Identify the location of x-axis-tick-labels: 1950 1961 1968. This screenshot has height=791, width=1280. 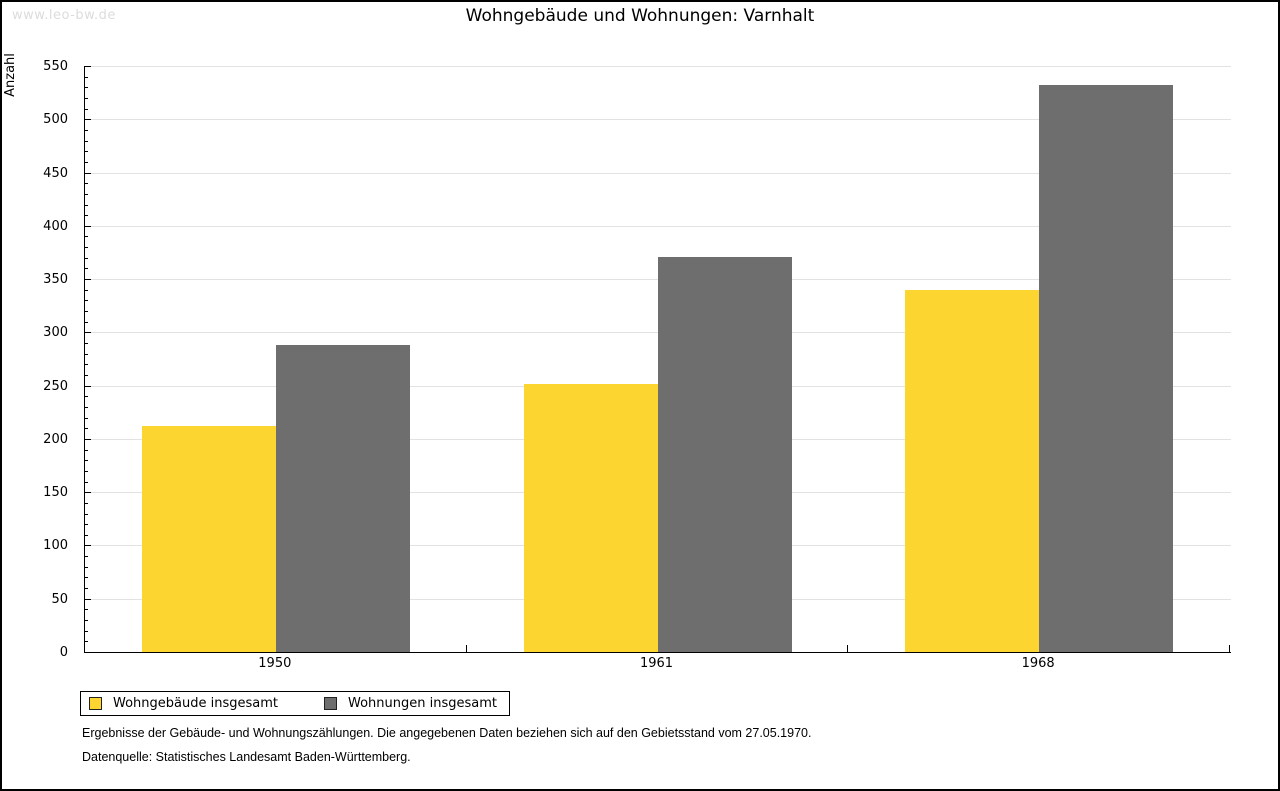
(657, 665).